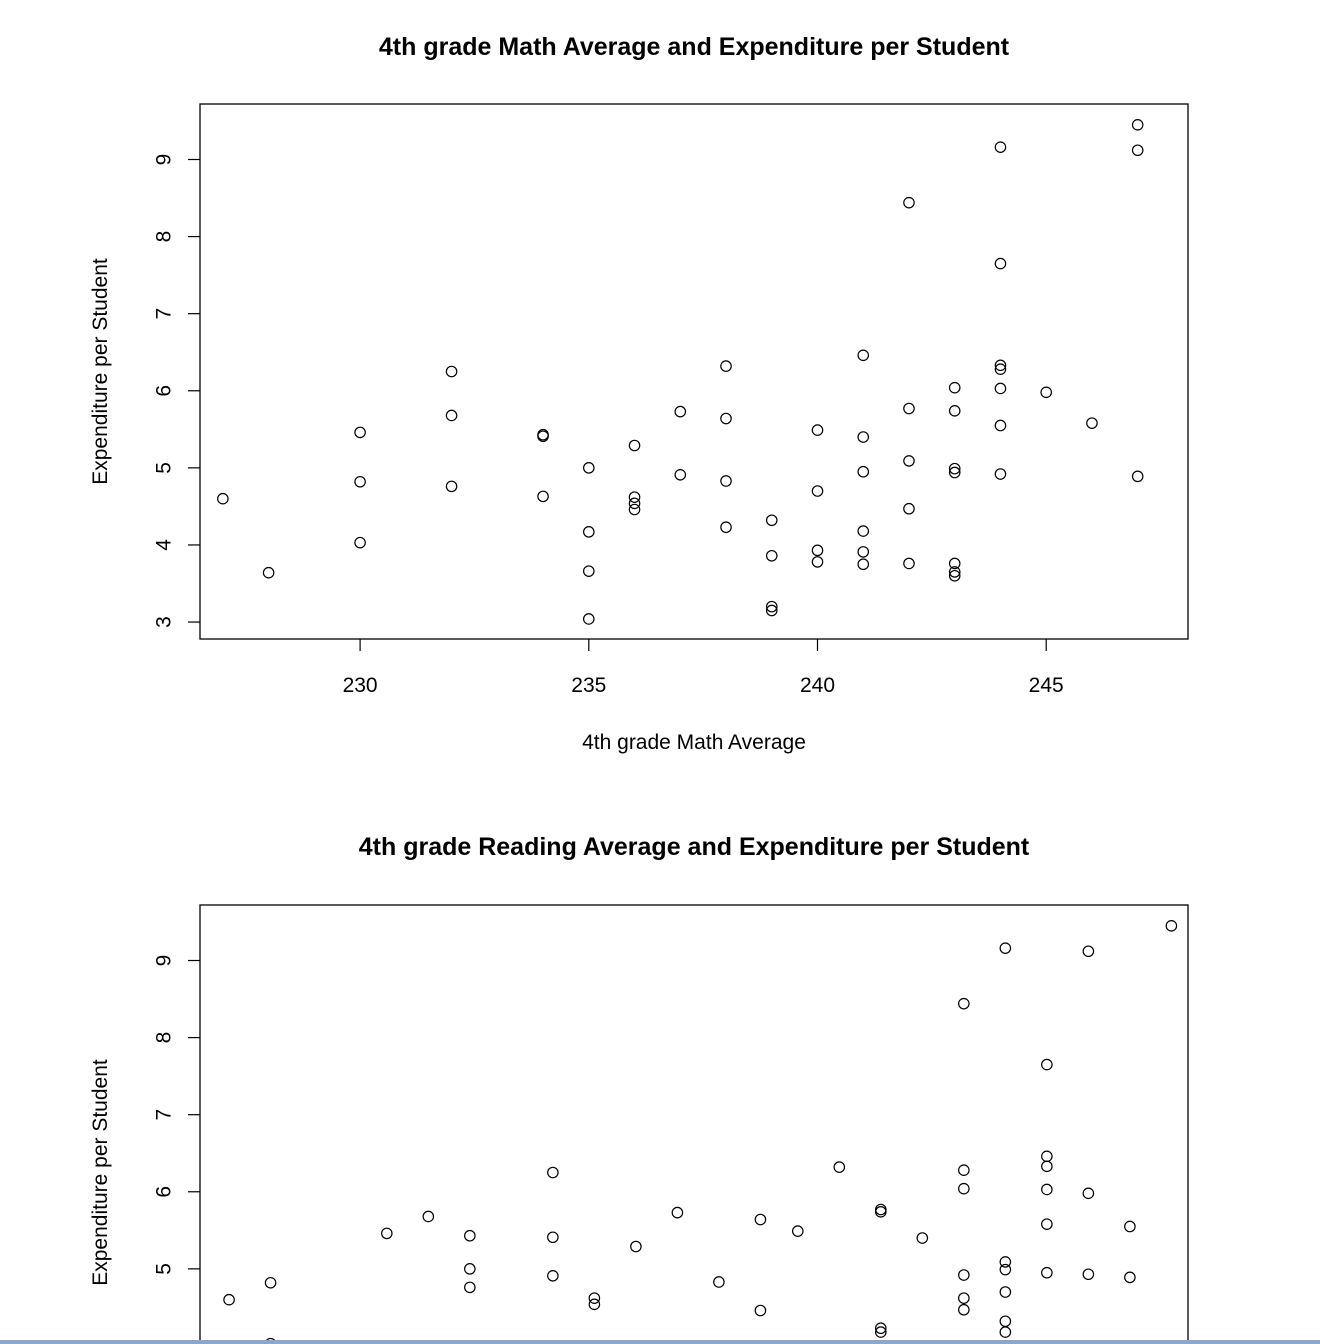 The height and width of the screenshot is (1344, 1320). What do you see at coordinates (164, 391) in the screenshot?
I see `chart-1-y-tick-label: 6` at bounding box center [164, 391].